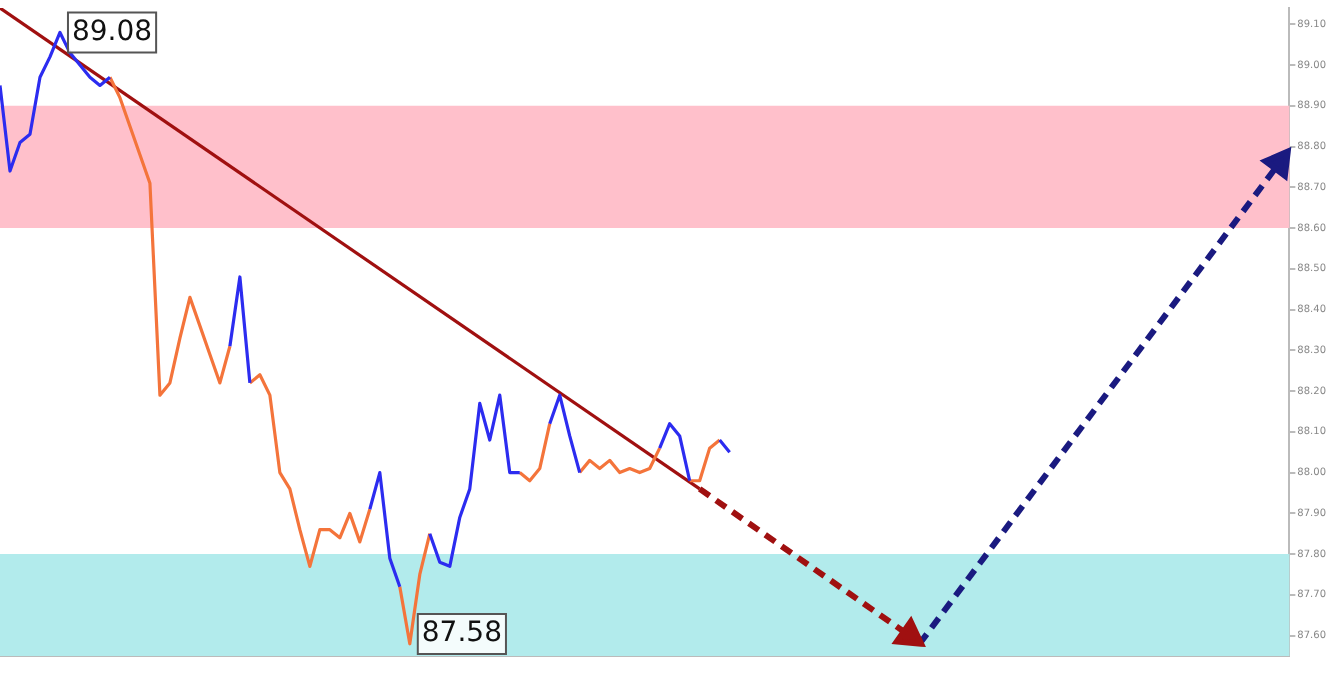  I want to click on annotation: 89.08, so click(112, 31).